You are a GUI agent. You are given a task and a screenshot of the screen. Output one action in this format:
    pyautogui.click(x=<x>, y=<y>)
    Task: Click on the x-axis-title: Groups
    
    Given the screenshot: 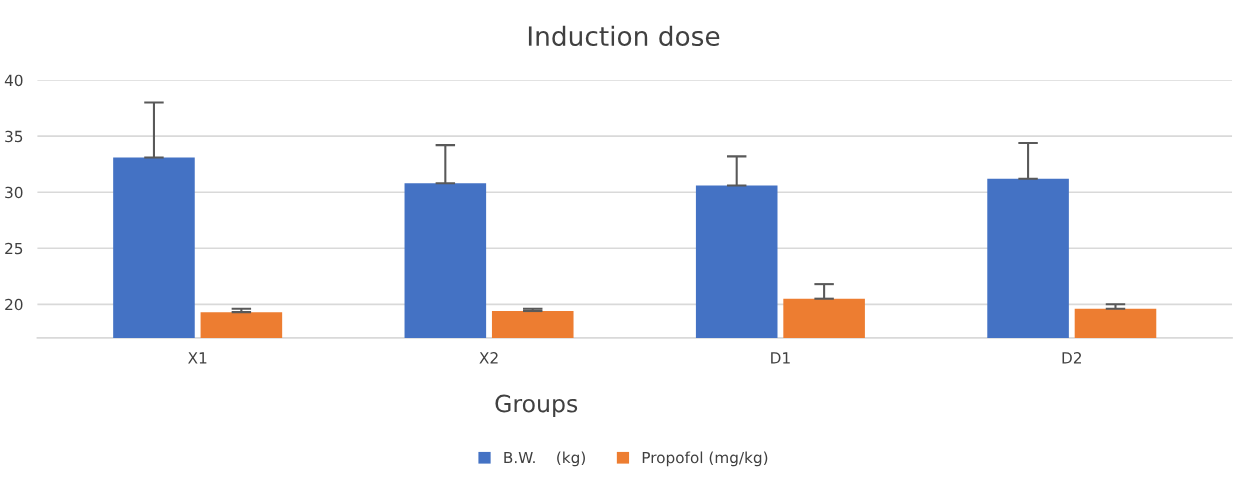 What is the action you would take?
    pyautogui.click(x=536, y=406)
    